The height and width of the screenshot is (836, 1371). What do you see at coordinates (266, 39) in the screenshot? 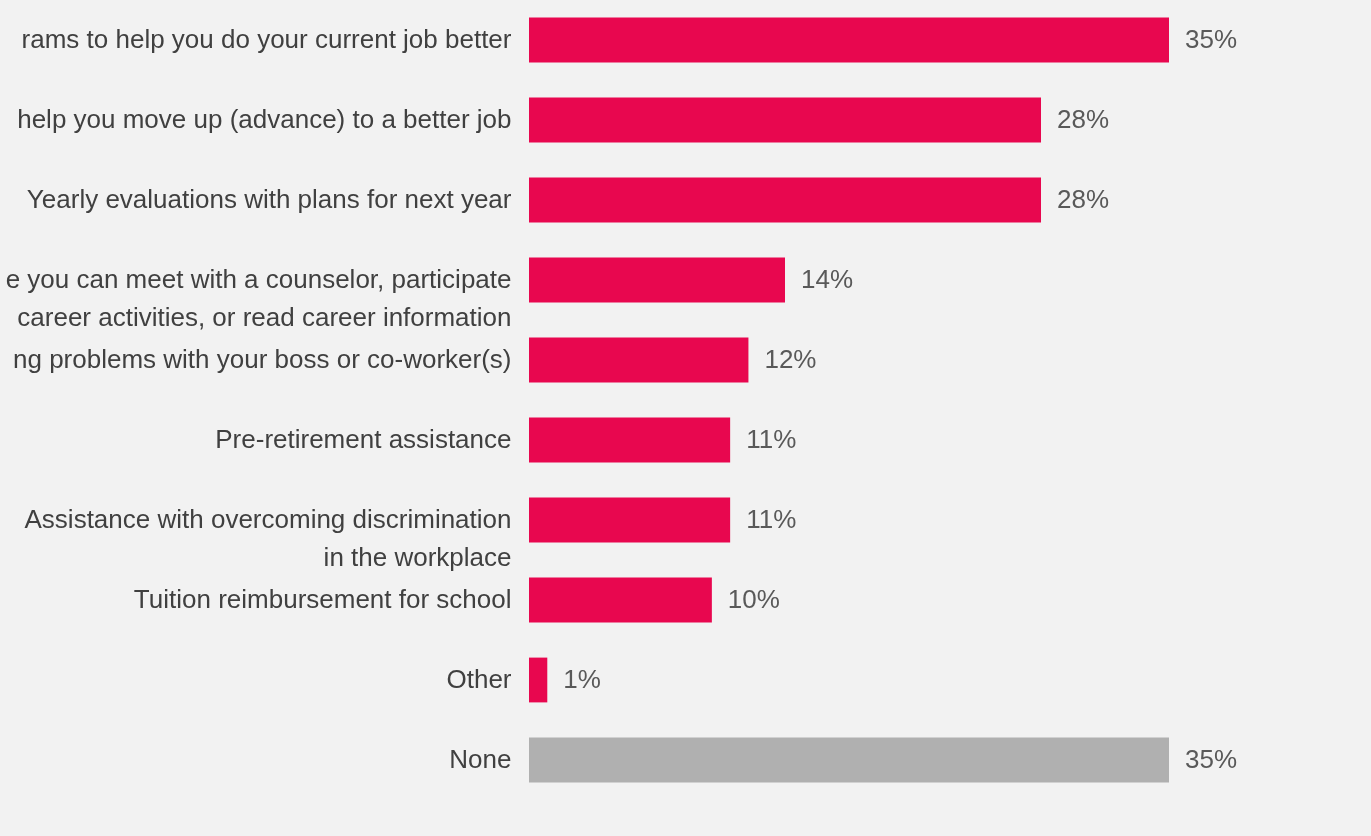
I see `y-tick-label: rams to help you do your current job better` at bounding box center [266, 39].